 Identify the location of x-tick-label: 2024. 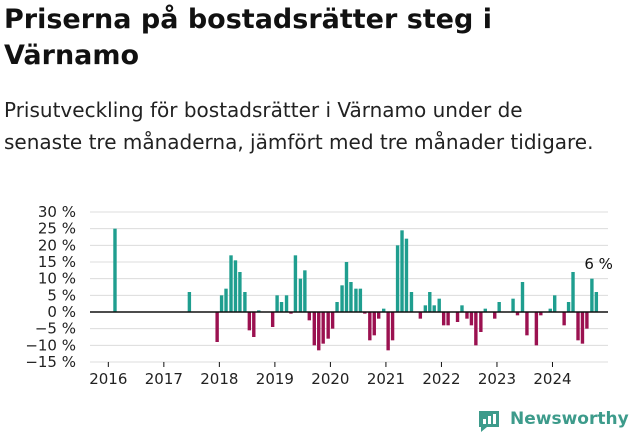
(552, 379).